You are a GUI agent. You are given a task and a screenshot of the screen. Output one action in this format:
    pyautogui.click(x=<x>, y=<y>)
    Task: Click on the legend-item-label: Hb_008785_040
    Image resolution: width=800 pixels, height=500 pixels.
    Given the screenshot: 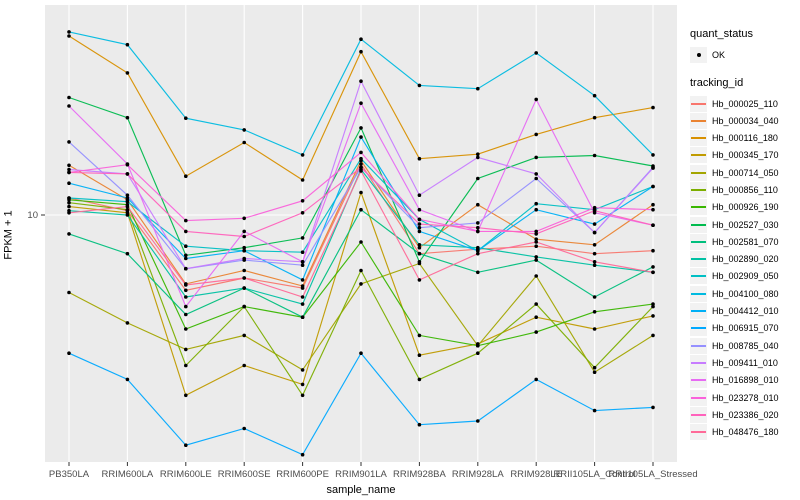 What is the action you would take?
    pyautogui.click(x=745, y=345)
    